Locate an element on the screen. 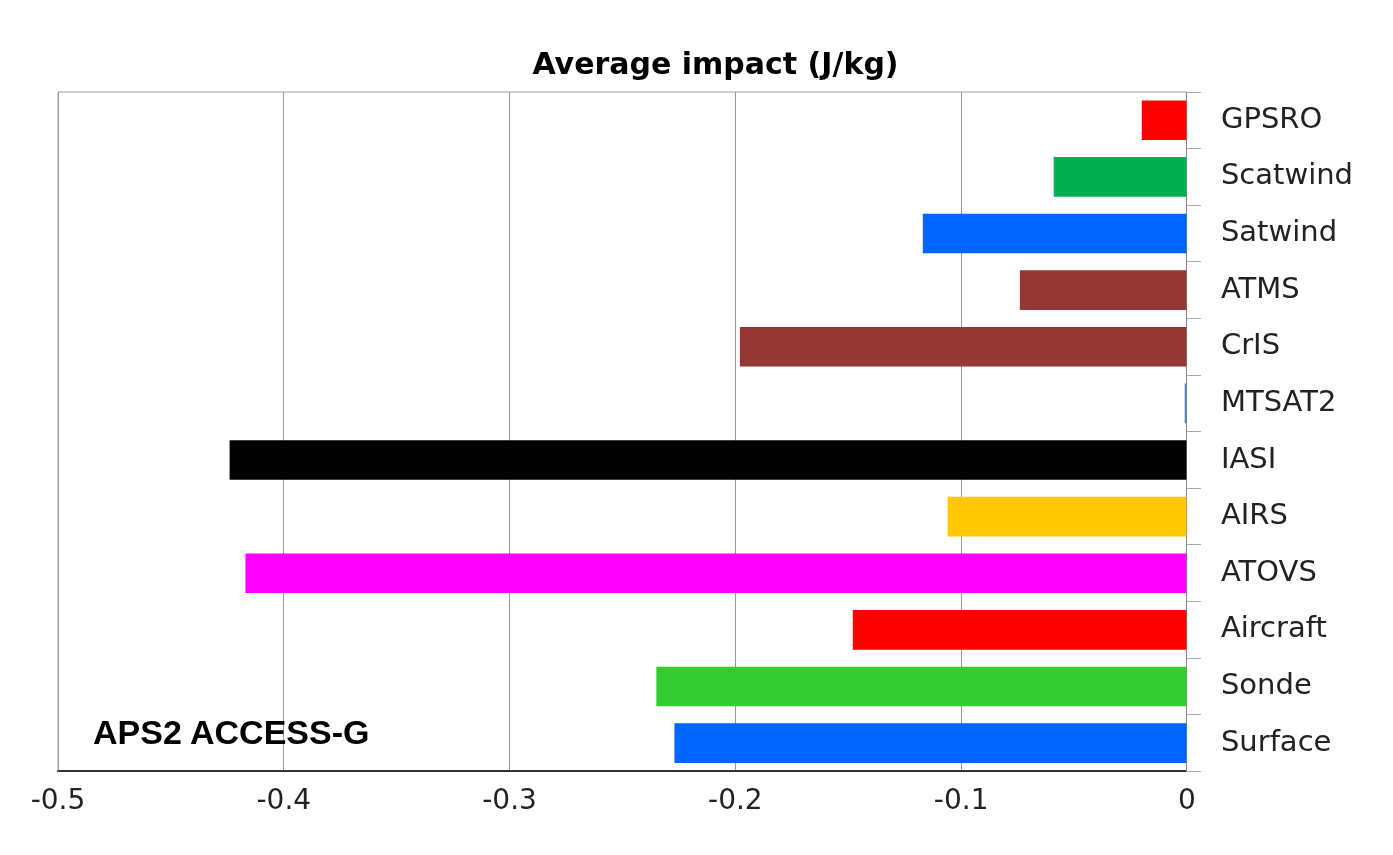 Image resolution: width=1393 pixels, height=855 pixels. annotation: APS2 ACCESS-G is located at coordinates (231, 731).